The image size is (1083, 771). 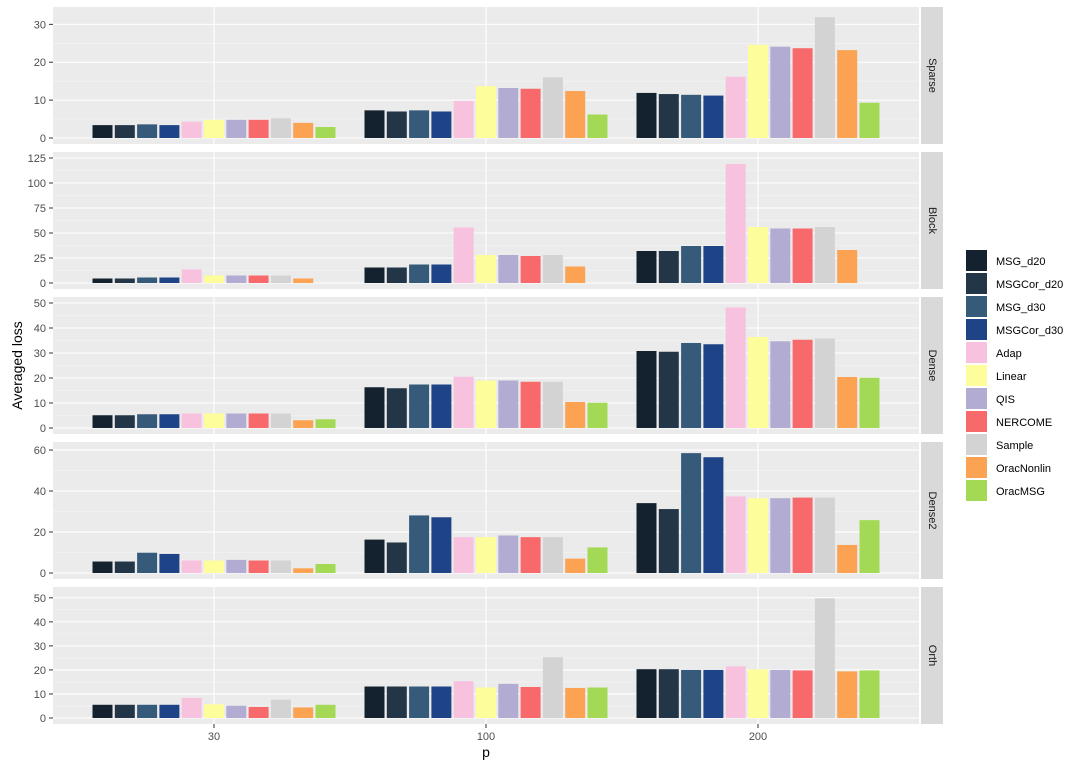 I want to click on x-tick-label: 100, so click(x=486, y=737).